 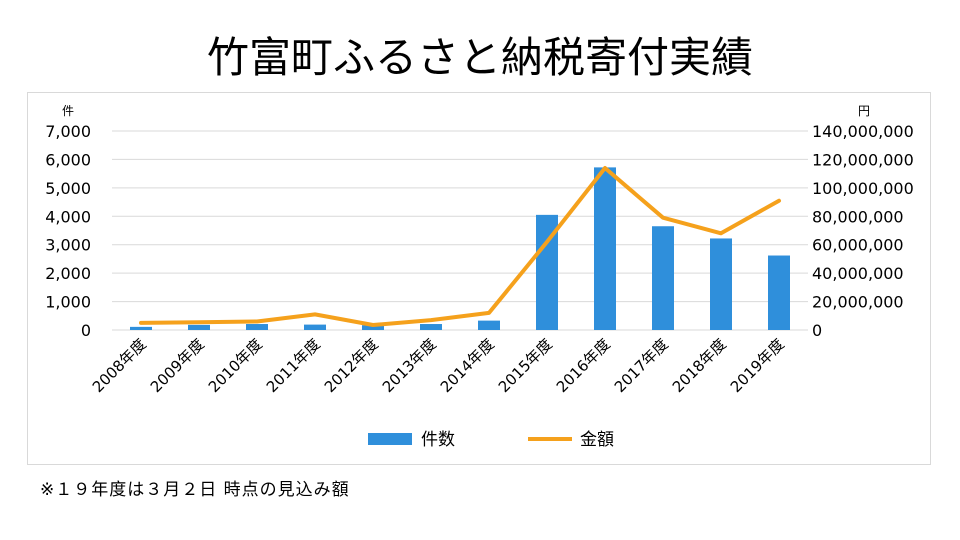 I want to click on x-tick-label: 2009年度, so click(x=177, y=365).